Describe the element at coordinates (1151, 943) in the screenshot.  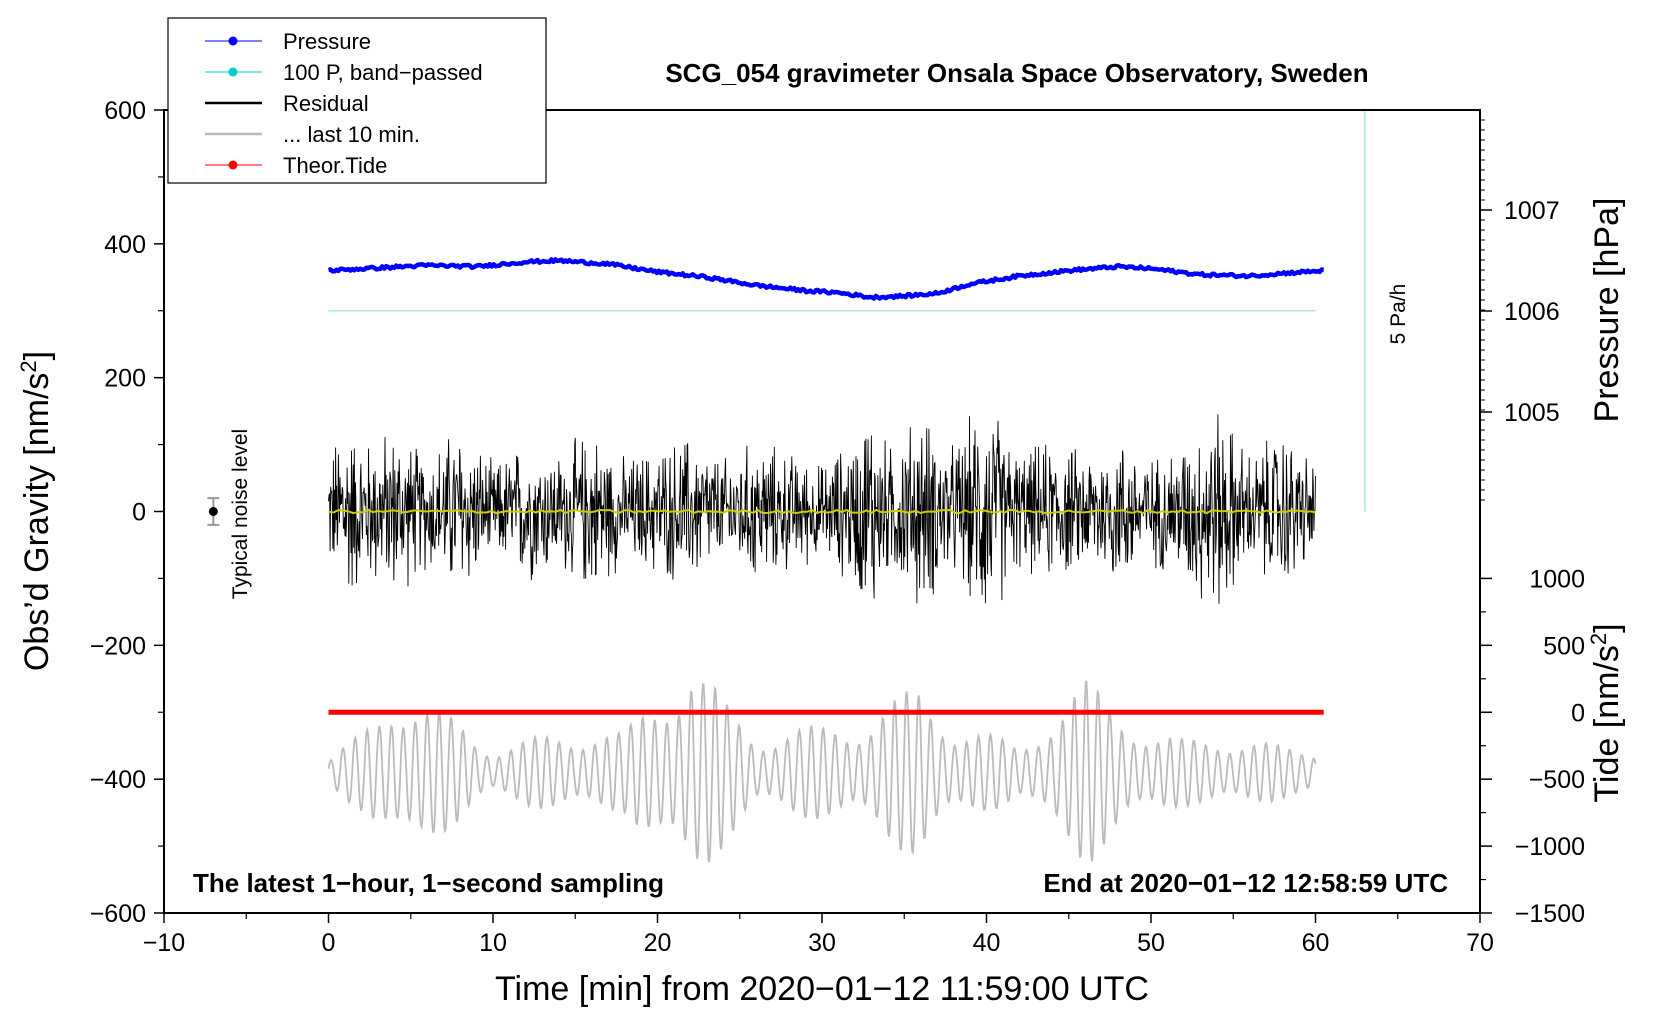
I see `x-tick-label: 50` at that location.